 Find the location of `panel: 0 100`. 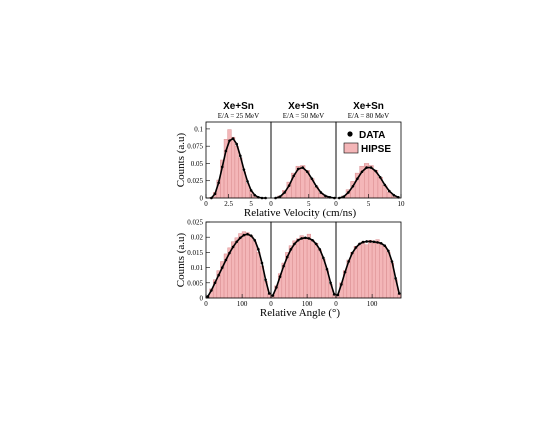

panel: 0 100 is located at coordinates (238, 264).